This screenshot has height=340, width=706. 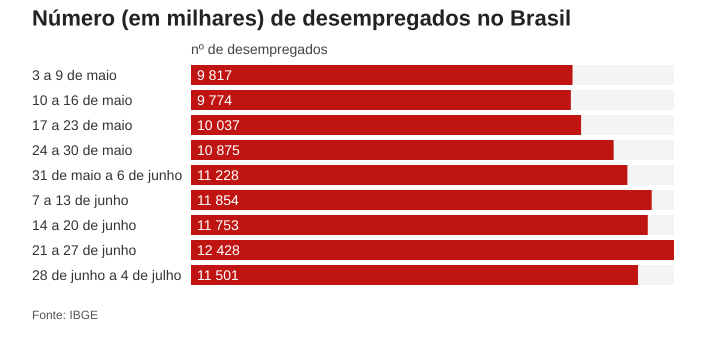 What do you see at coordinates (75, 75) in the screenshot?
I see `y-tick-label: 3 a 9 de maio` at bounding box center [75, 75].